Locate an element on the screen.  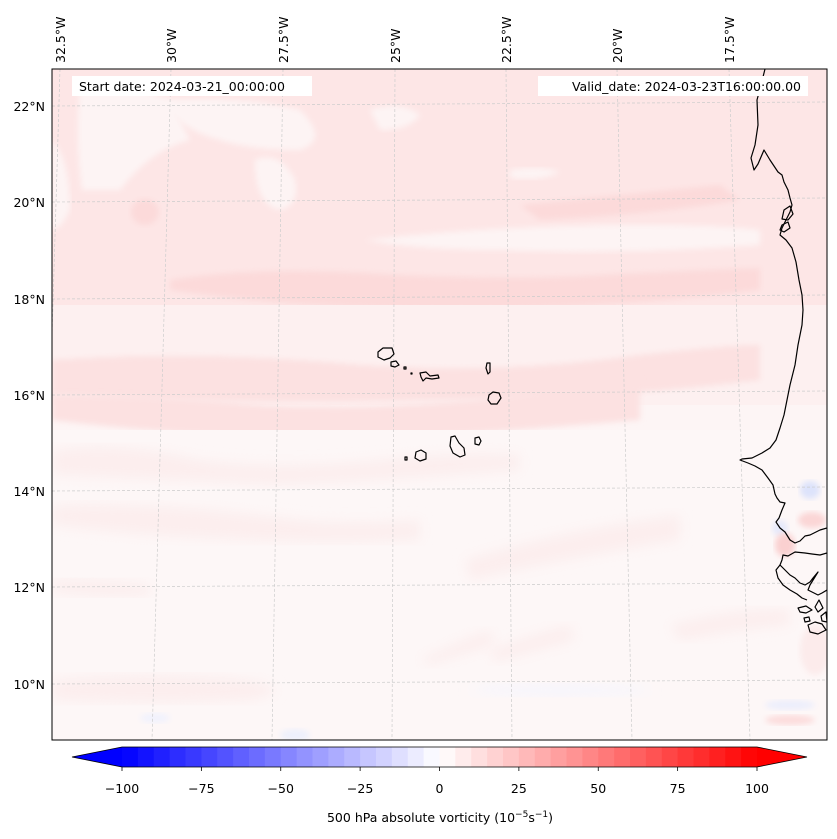
colorbar-label: 500 hPa absolute vorticity (10−5s−1) is located at coordinates (440, 817).